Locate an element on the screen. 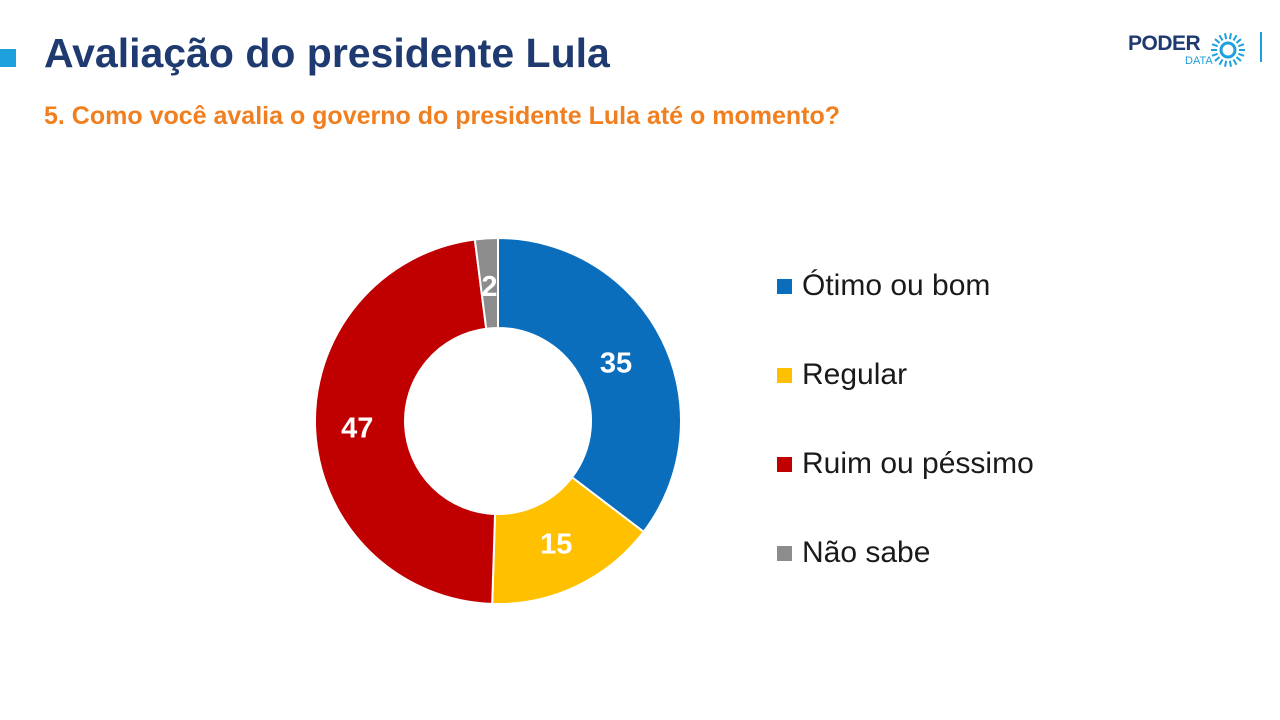 This screenshot has height=720, width=1280. logo-word: PODER is located at coordinates (1164, 43).